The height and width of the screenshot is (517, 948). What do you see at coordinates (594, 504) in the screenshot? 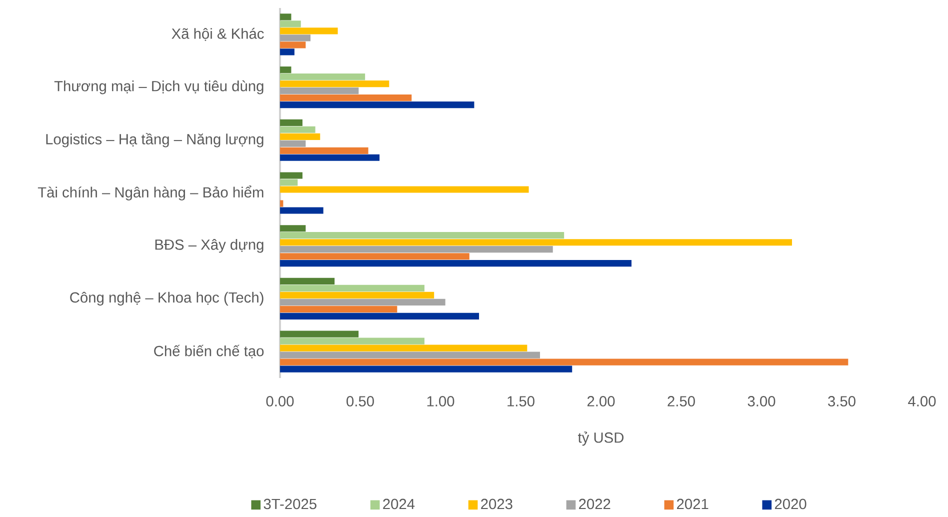
I see `legend-label: 2022` at bounding box center [594, 504].